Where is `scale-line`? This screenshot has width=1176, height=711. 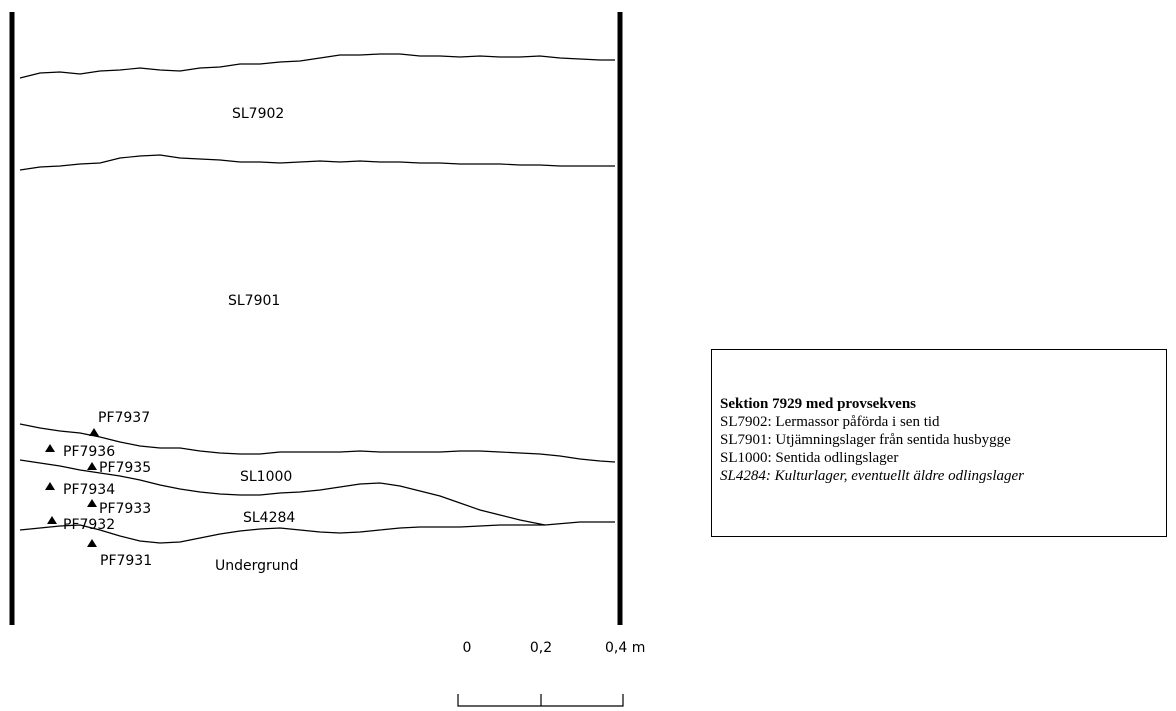
scale-line is located at coordinates (540, 700).